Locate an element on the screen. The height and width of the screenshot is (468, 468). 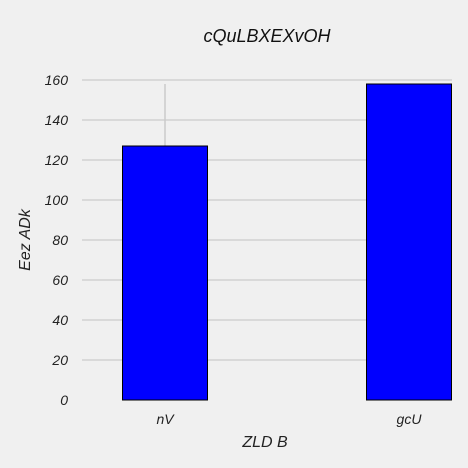
y-tick-label: 140 is located at coordinates (57, 120).